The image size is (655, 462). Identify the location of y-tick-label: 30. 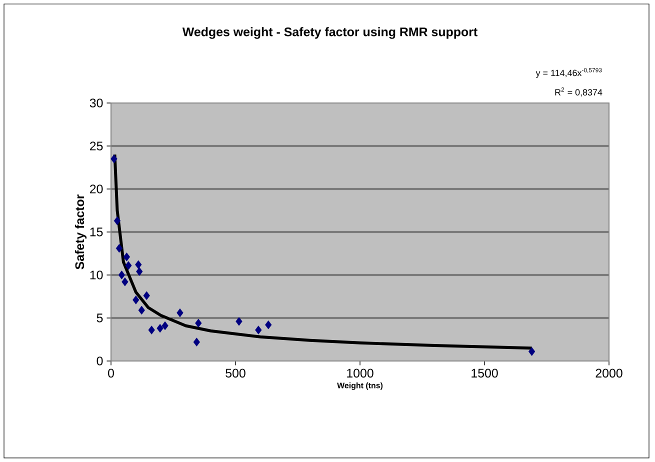
(96, 103).